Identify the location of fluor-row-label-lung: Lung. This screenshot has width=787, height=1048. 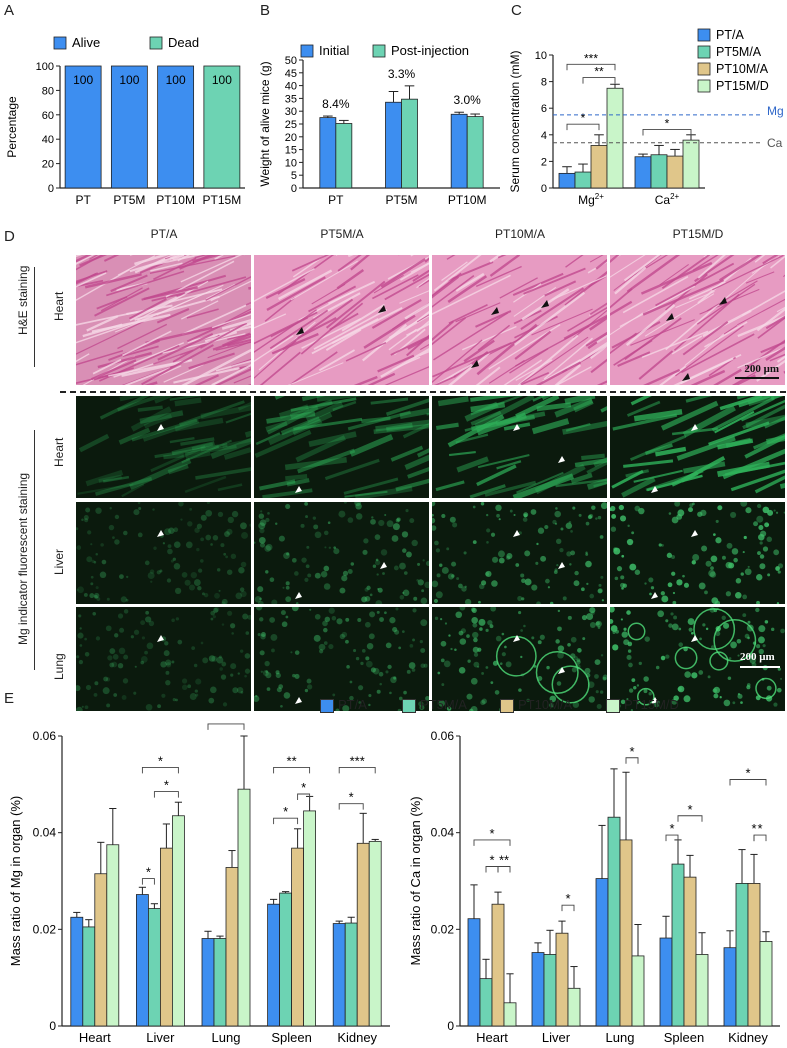
(59, 666).